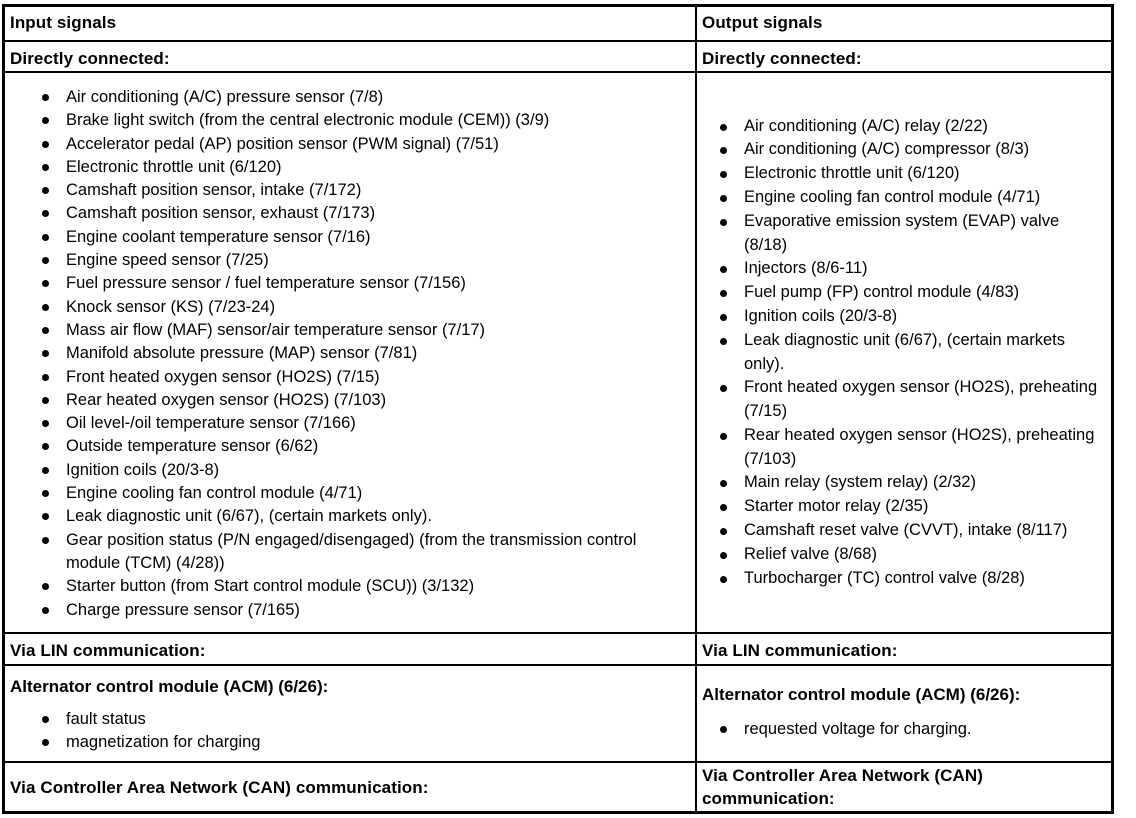  What do you see at coordinates (169, 686) in the screenshot?
I see `input-acm-heading: Alternator control module (ACM) (6/26):` at bounding box center [169, 686].